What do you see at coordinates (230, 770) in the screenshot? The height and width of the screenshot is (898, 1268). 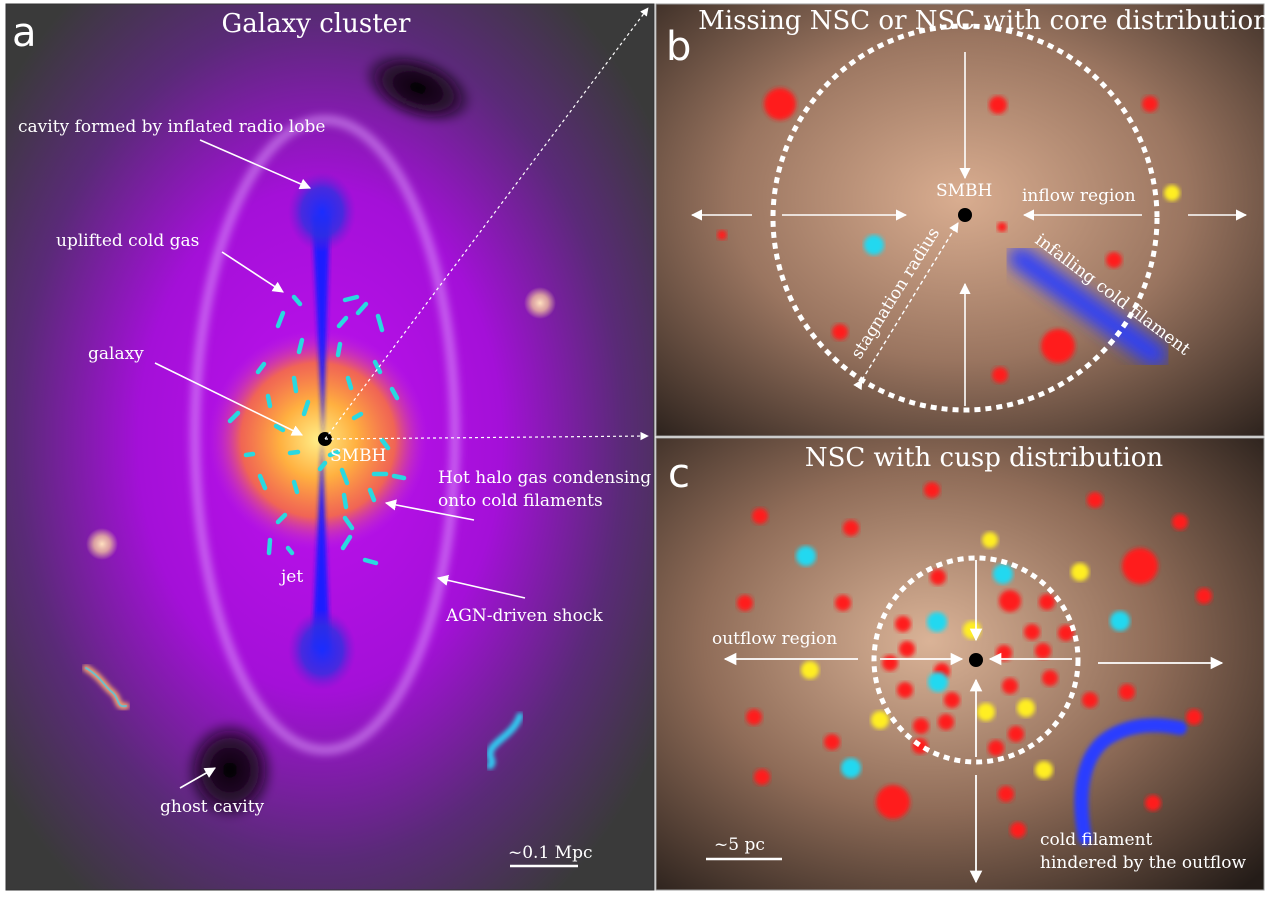 I see `ghost-cavity` at bounding box center [230, 770].